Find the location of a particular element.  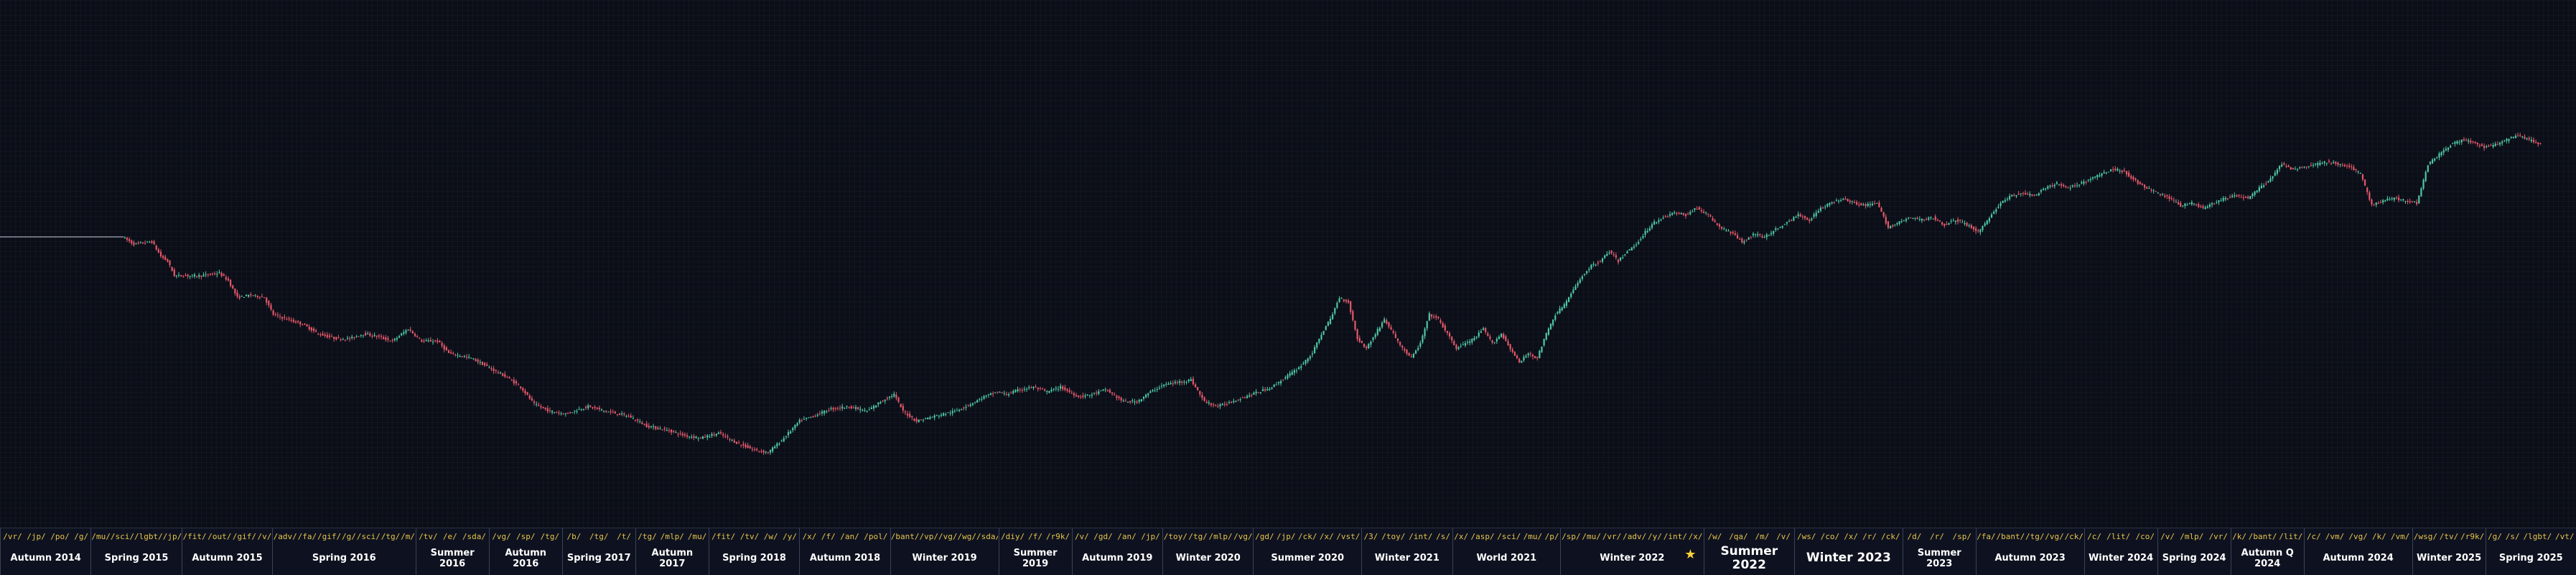

board-tag: /sda/ is located at coordinates (987, 536).